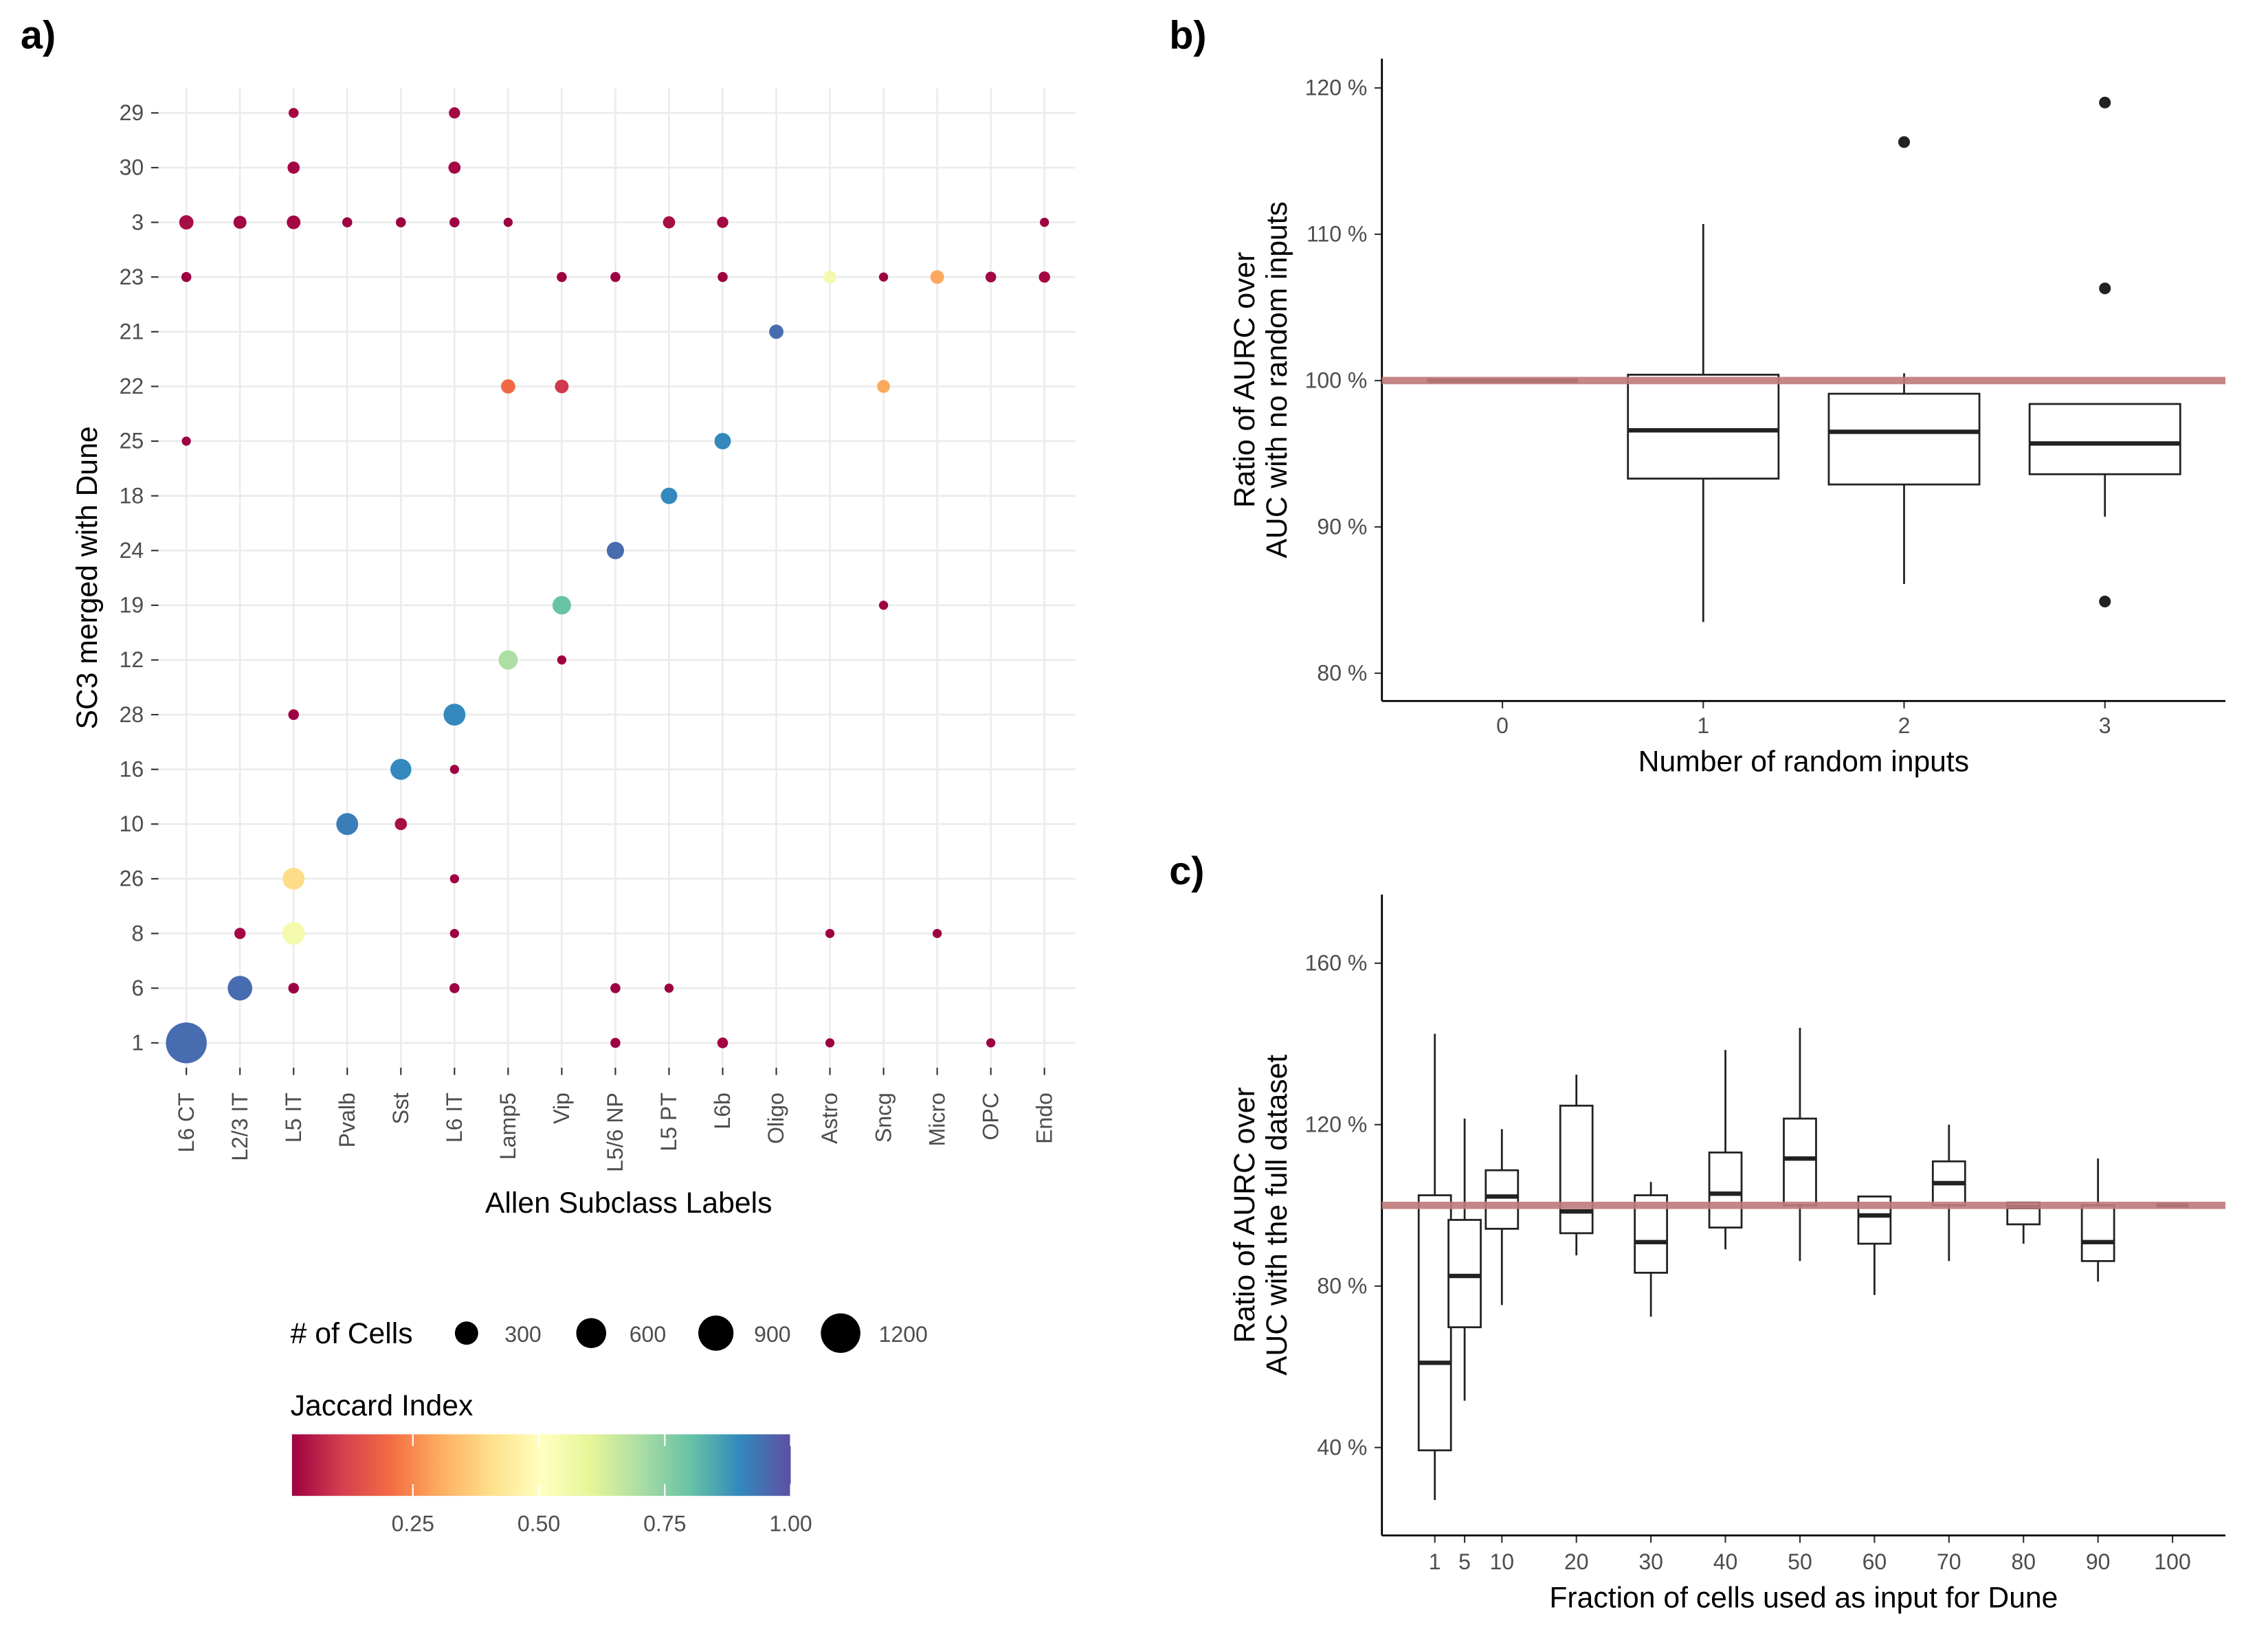  I want to click on size-legend-label: 1200, so click(904, 1334).